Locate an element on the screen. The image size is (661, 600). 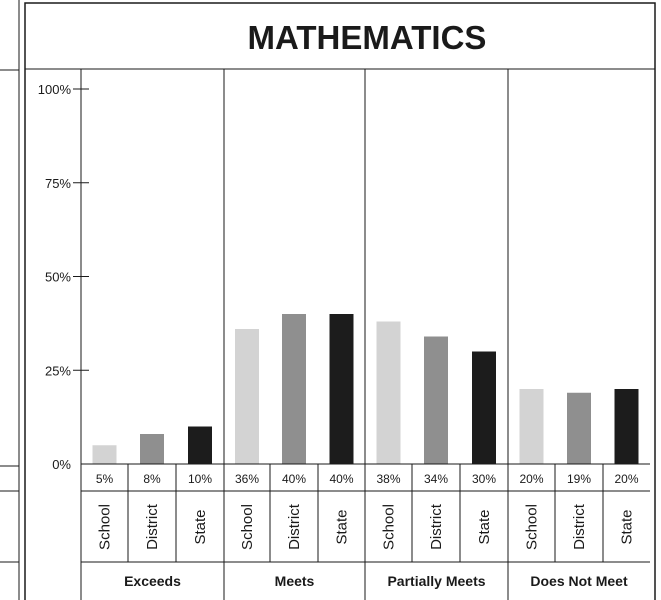
bar-exceeds-school is located at coordinates (104, 454).